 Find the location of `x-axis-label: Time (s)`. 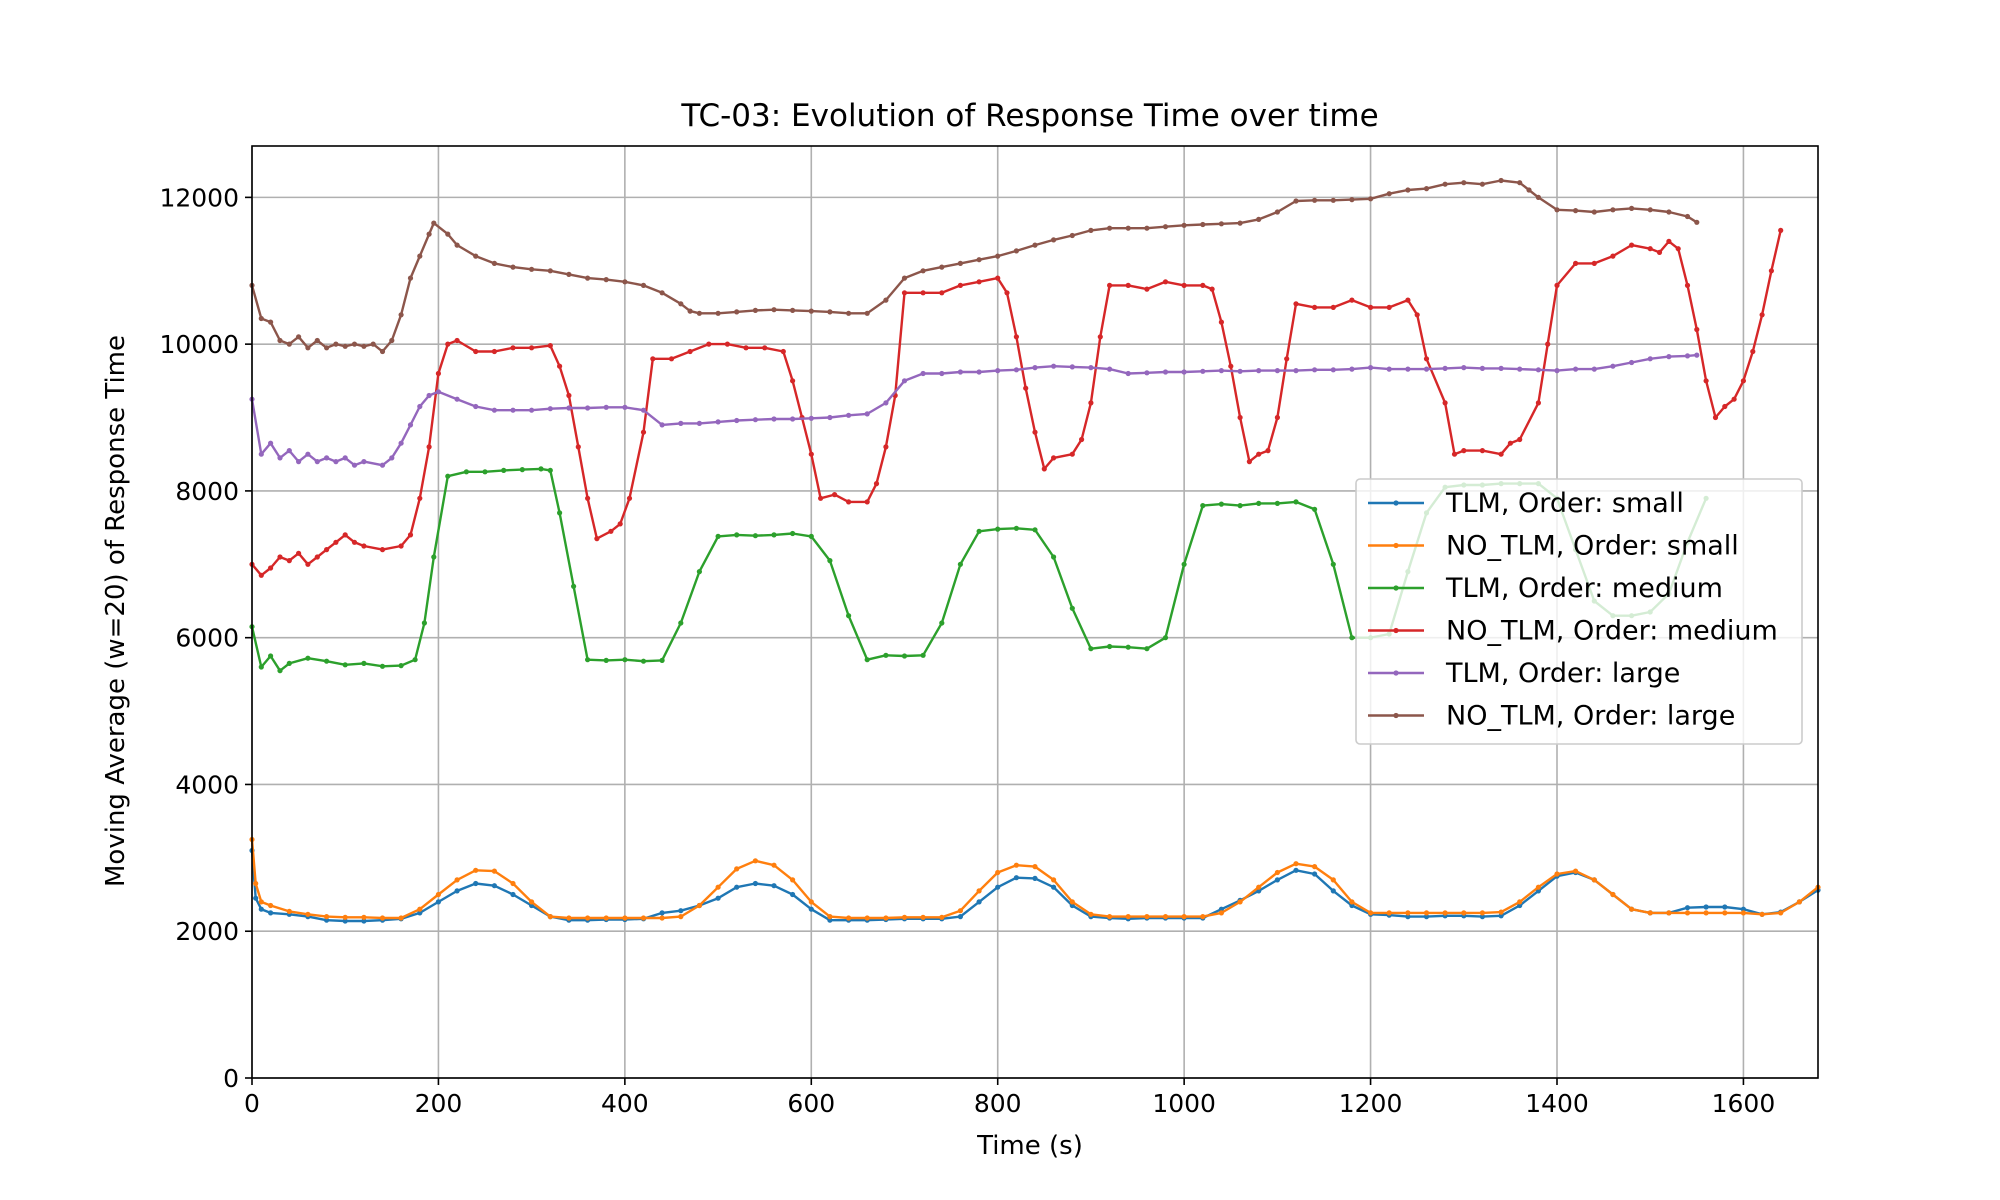

x-axis-label: Time (s) is located at coordinates (1029, 1146).